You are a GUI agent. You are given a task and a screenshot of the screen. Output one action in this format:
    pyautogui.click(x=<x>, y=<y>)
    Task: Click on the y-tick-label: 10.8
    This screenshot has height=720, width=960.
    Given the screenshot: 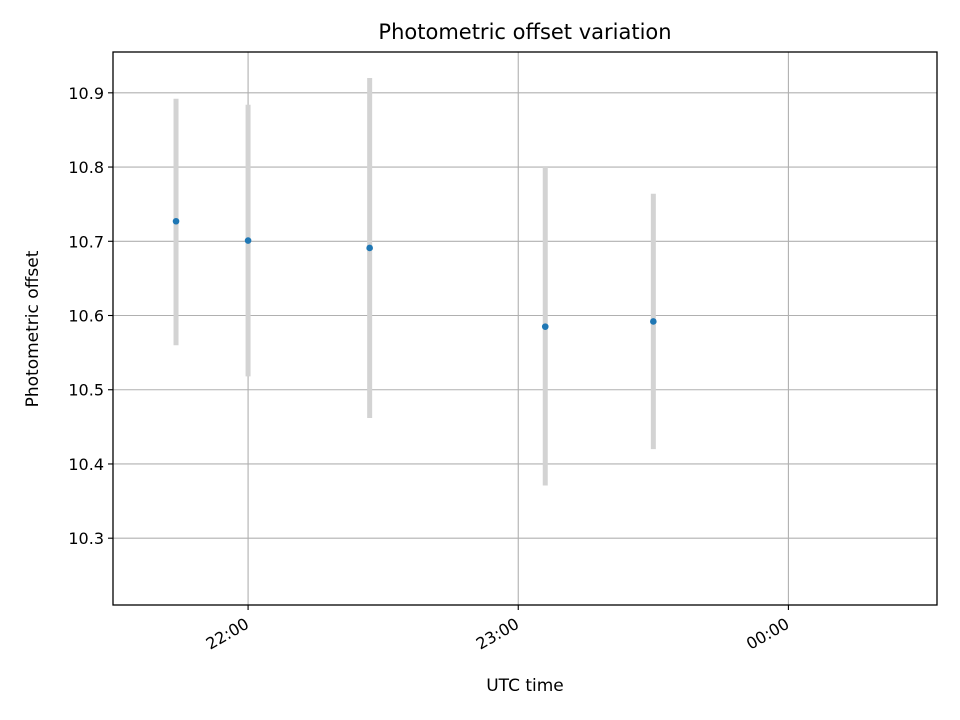 What is the action you would take?
    pyautogui.click(x=86, y=167)
    